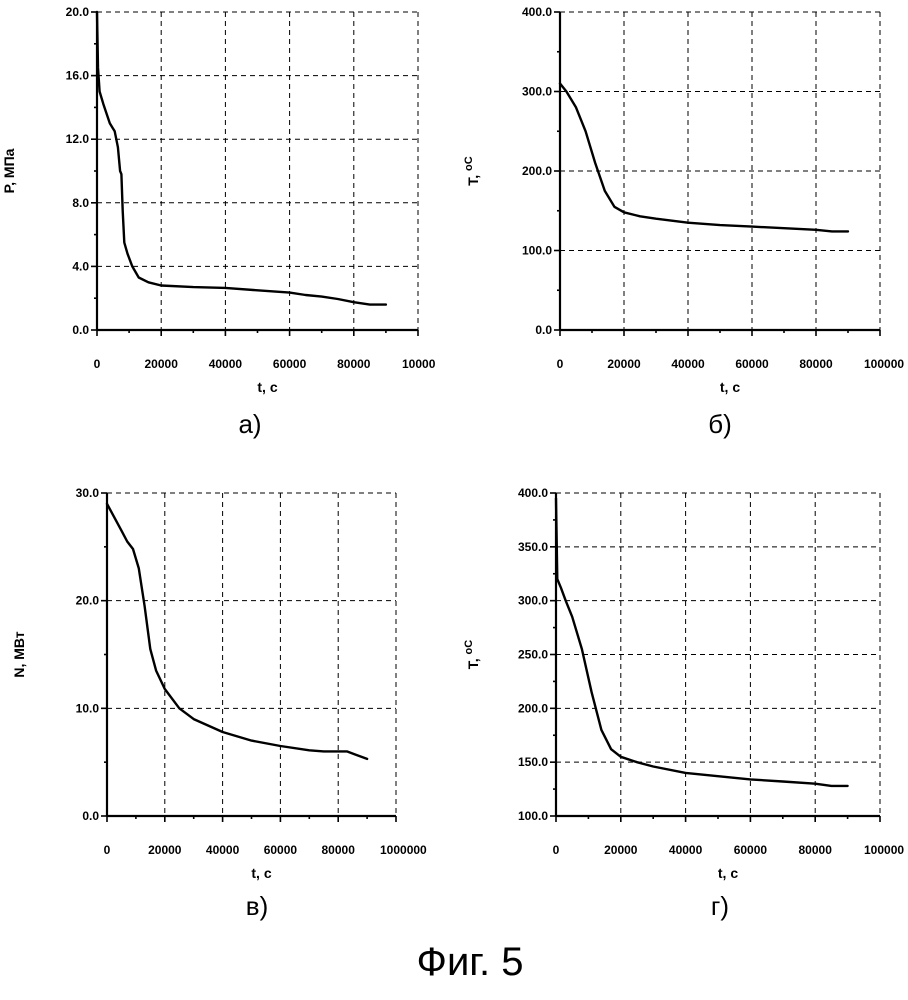  I want to click on y-tick-label: 8.0, so click(80, 203).